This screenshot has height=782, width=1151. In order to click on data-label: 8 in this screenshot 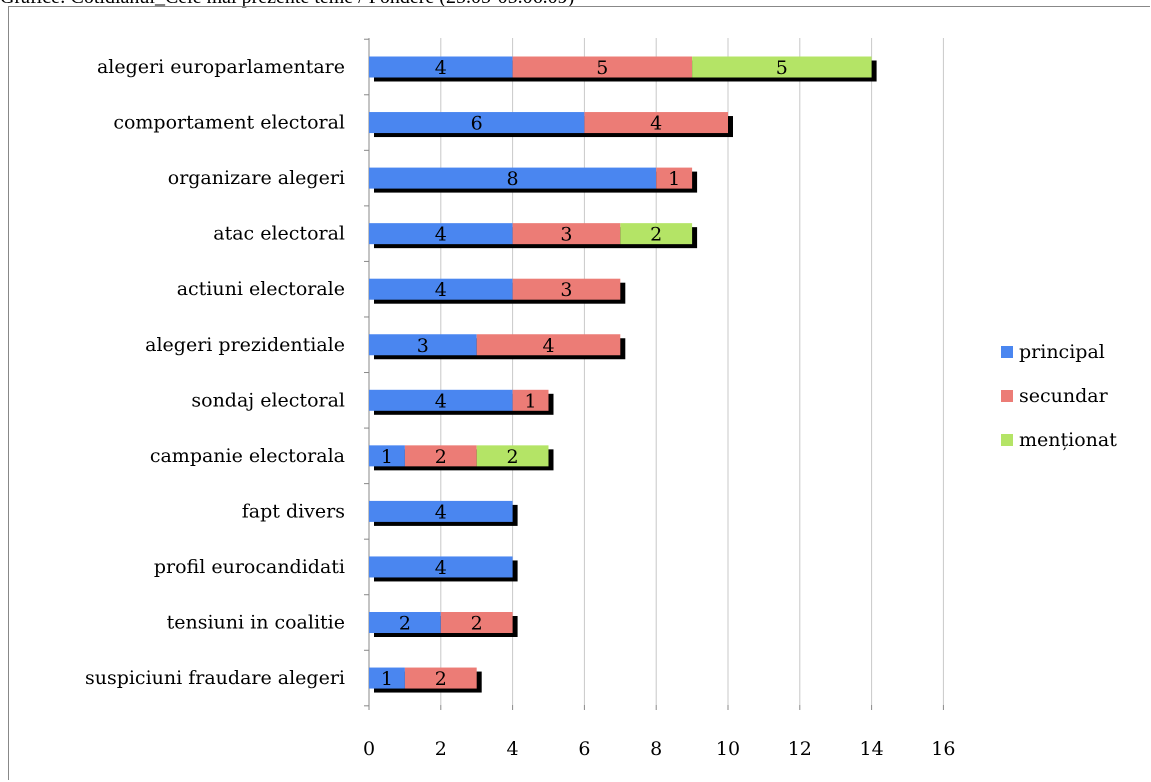, I will do `click(513, 179)`.